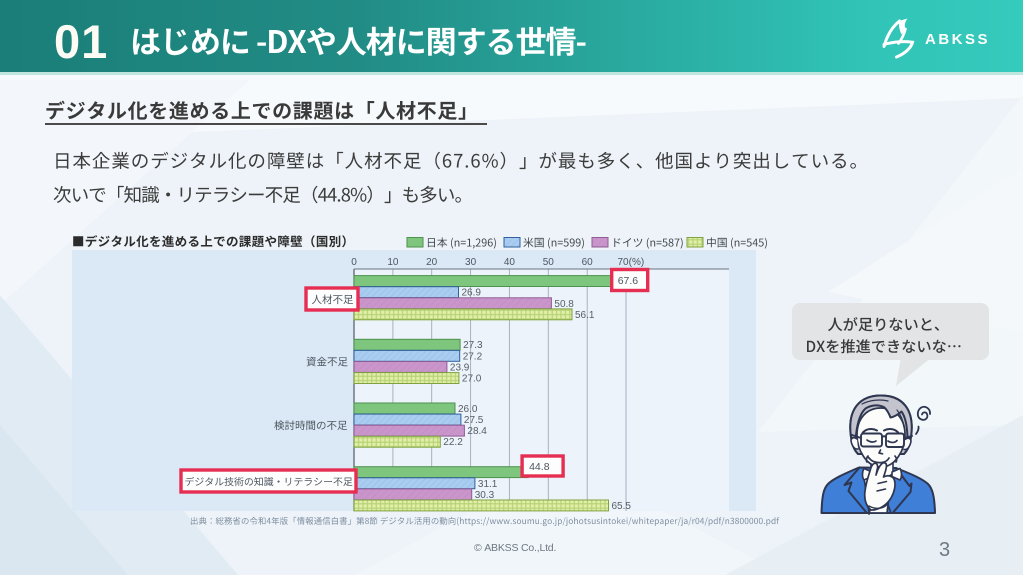 Image resolution: width=1023 pixels, height=575 pixels. Describe the element at coordinates (471, 262) in the screenshot. I see `svg-text: 30` at that location.